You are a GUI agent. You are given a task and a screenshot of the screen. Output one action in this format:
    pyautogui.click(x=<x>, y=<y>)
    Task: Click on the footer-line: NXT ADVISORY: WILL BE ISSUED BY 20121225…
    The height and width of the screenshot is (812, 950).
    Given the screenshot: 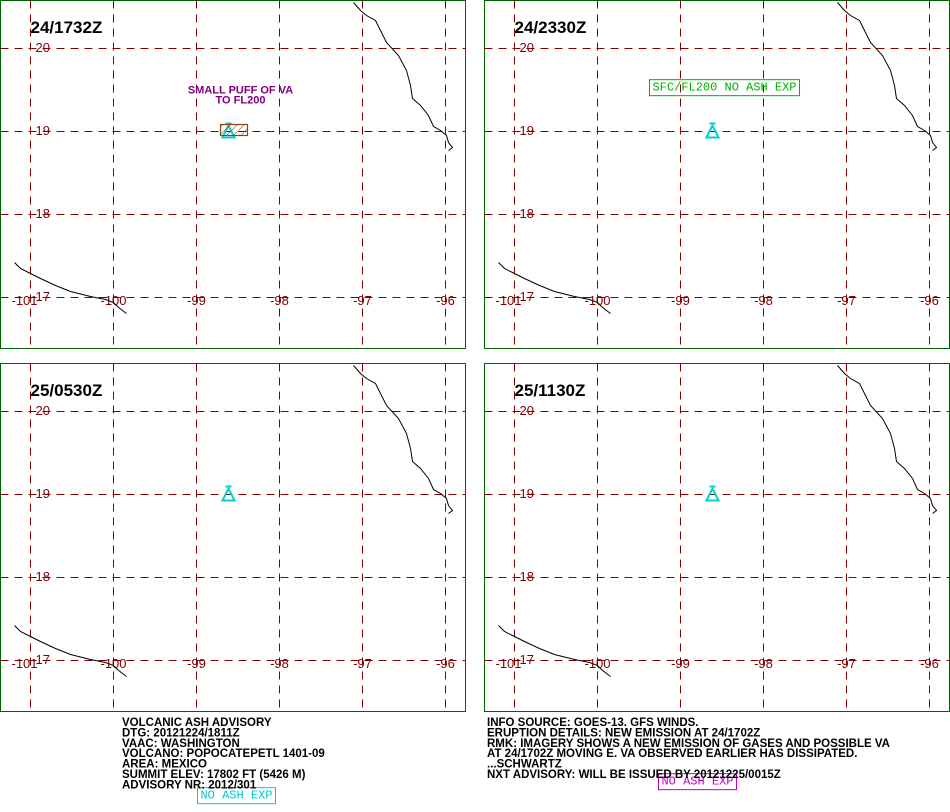 What is the action you would take?
    pyautogui.click(x=634, y=775)
    